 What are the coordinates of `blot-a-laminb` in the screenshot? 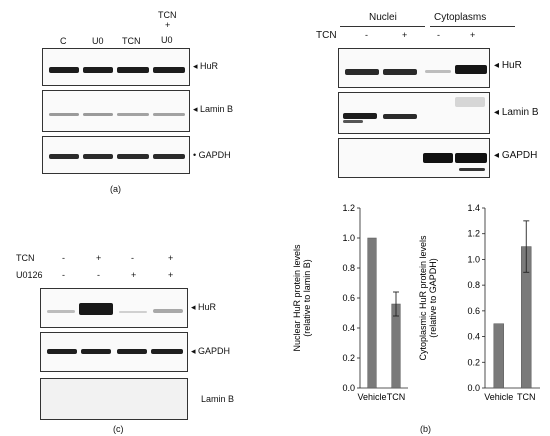 It's located at (116, 111).